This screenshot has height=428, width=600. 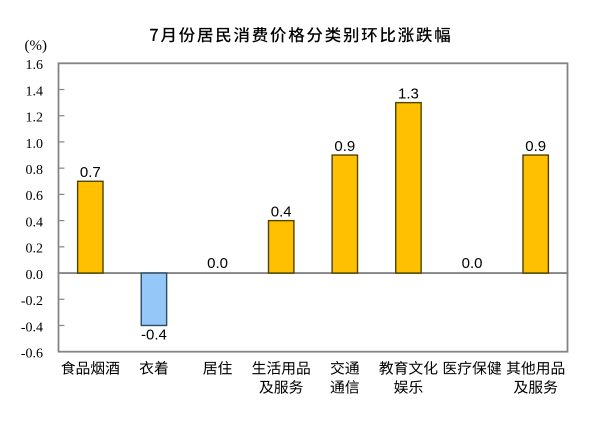 What do you see at coordinates (35, 196) in the screenshot?
I see `svg-text: 0.6` at bounding box center [35, 196].